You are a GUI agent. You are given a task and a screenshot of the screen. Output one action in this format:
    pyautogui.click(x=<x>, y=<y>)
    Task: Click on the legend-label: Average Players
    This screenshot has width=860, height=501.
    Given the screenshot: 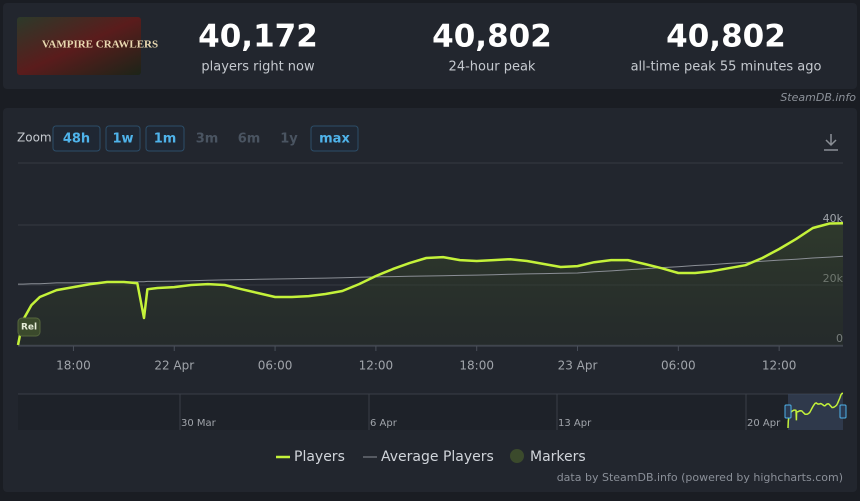 What is the action you would take?
    pyautogui.click(x=437, y=457)
    